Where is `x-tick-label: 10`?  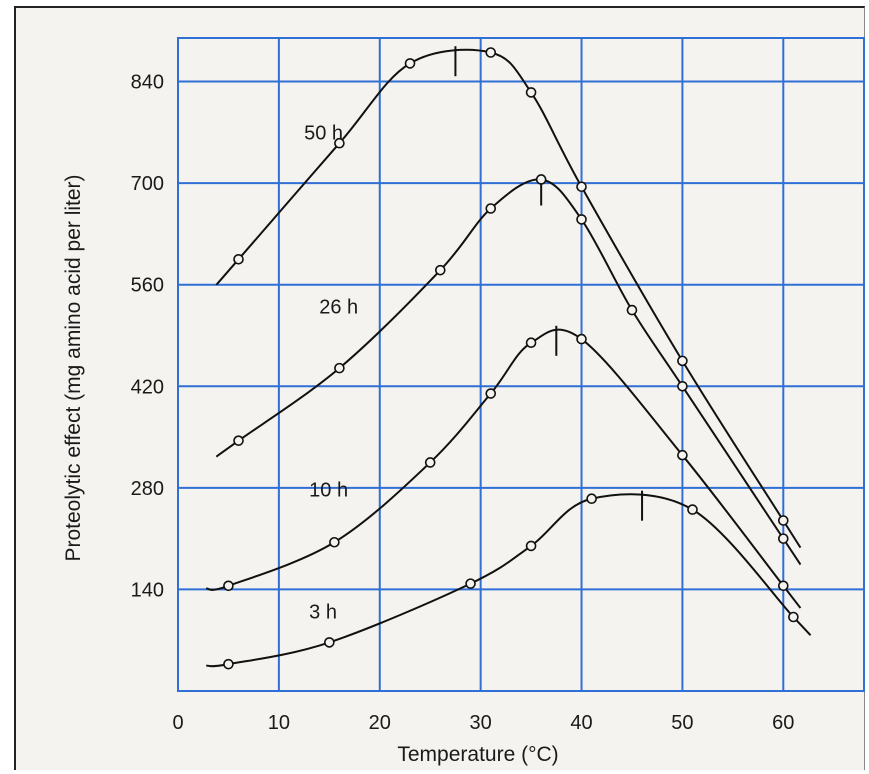
x-tick-label: 10 is located at coordinates (279, 723).